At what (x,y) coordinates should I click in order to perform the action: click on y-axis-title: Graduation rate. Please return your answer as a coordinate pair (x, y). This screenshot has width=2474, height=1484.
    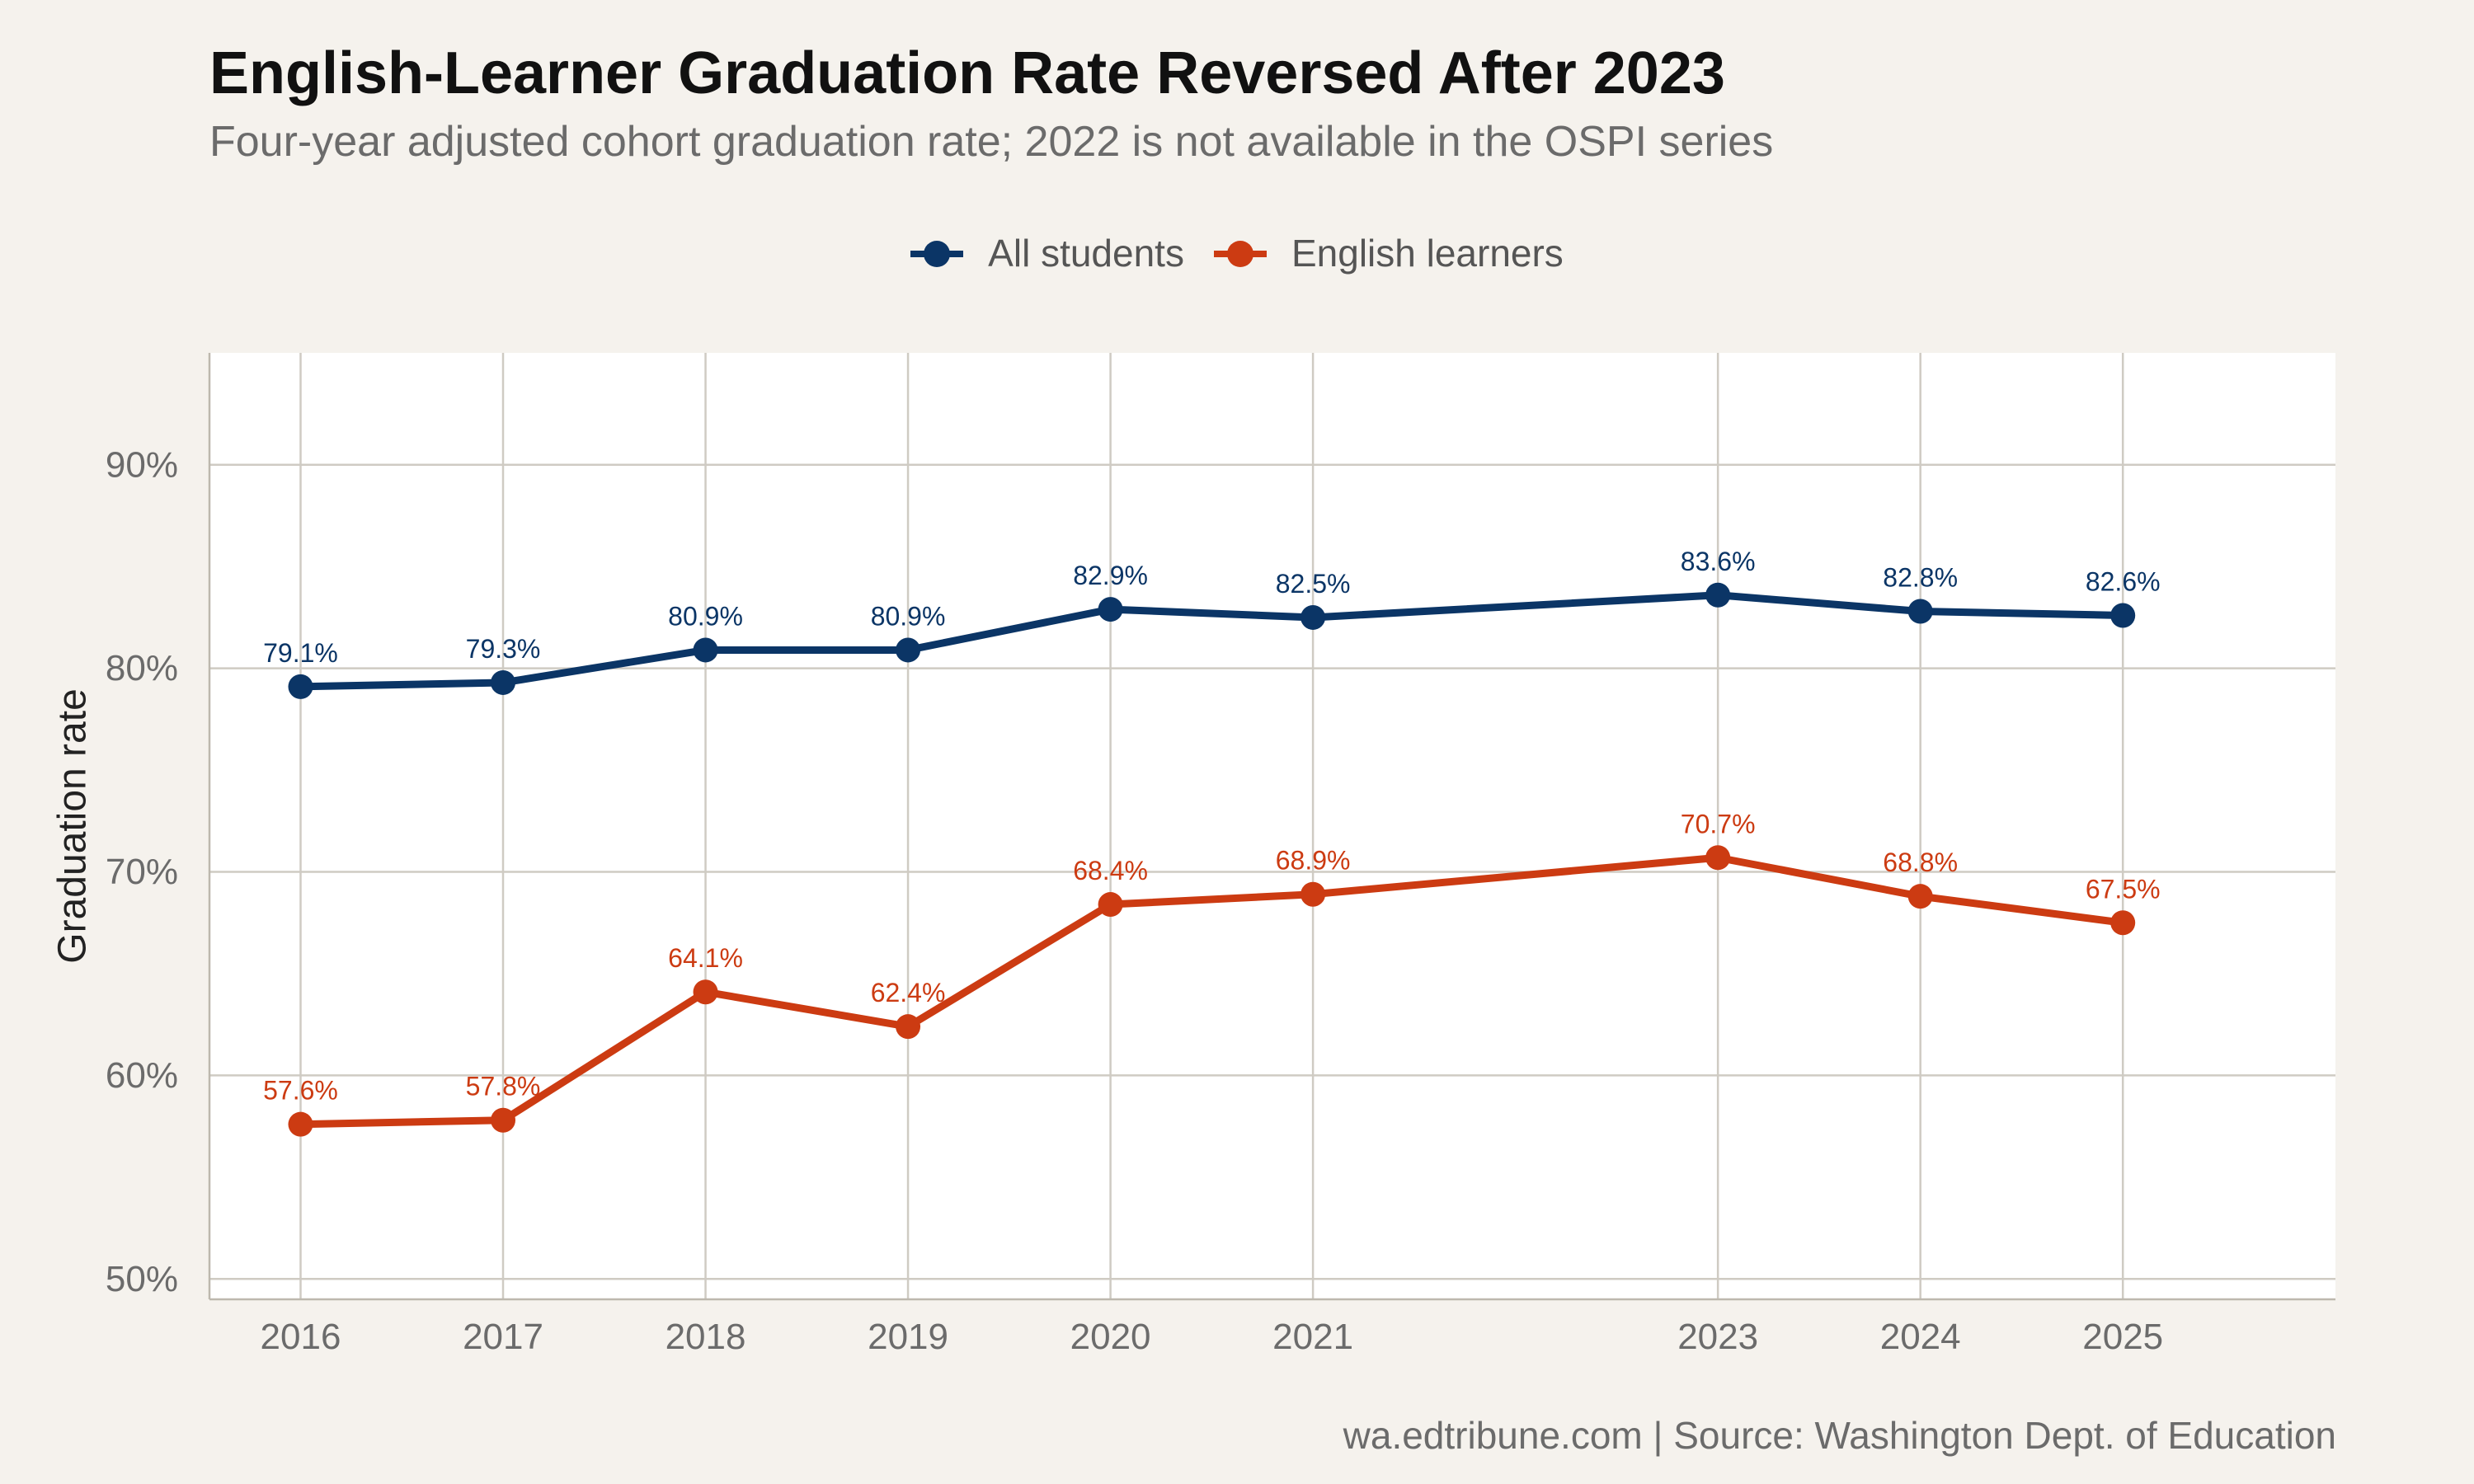
    Looking at the image, I should click on (73, 826).